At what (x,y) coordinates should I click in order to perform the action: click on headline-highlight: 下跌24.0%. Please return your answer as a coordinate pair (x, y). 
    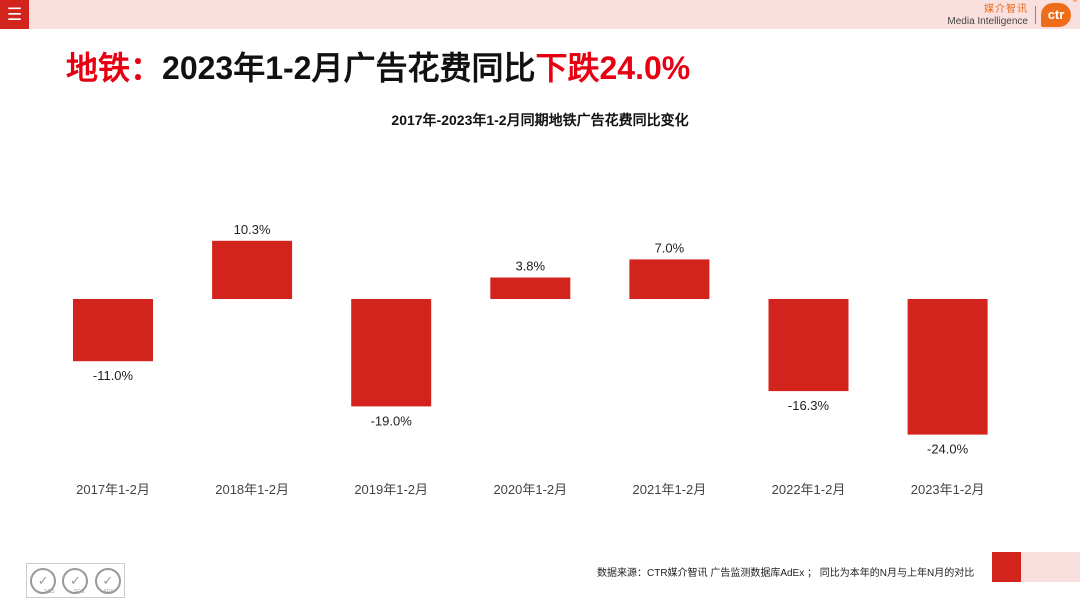
    Looking at the image, I should click on (613, 68).